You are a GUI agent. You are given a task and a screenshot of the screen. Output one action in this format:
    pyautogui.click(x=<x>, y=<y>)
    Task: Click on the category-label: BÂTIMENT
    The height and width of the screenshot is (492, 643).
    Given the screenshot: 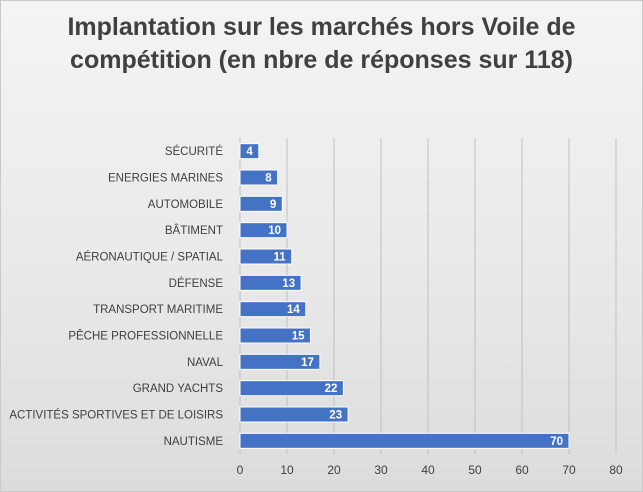 What is the action you would take?
    pyautogui.click(x=194, y=230)
    